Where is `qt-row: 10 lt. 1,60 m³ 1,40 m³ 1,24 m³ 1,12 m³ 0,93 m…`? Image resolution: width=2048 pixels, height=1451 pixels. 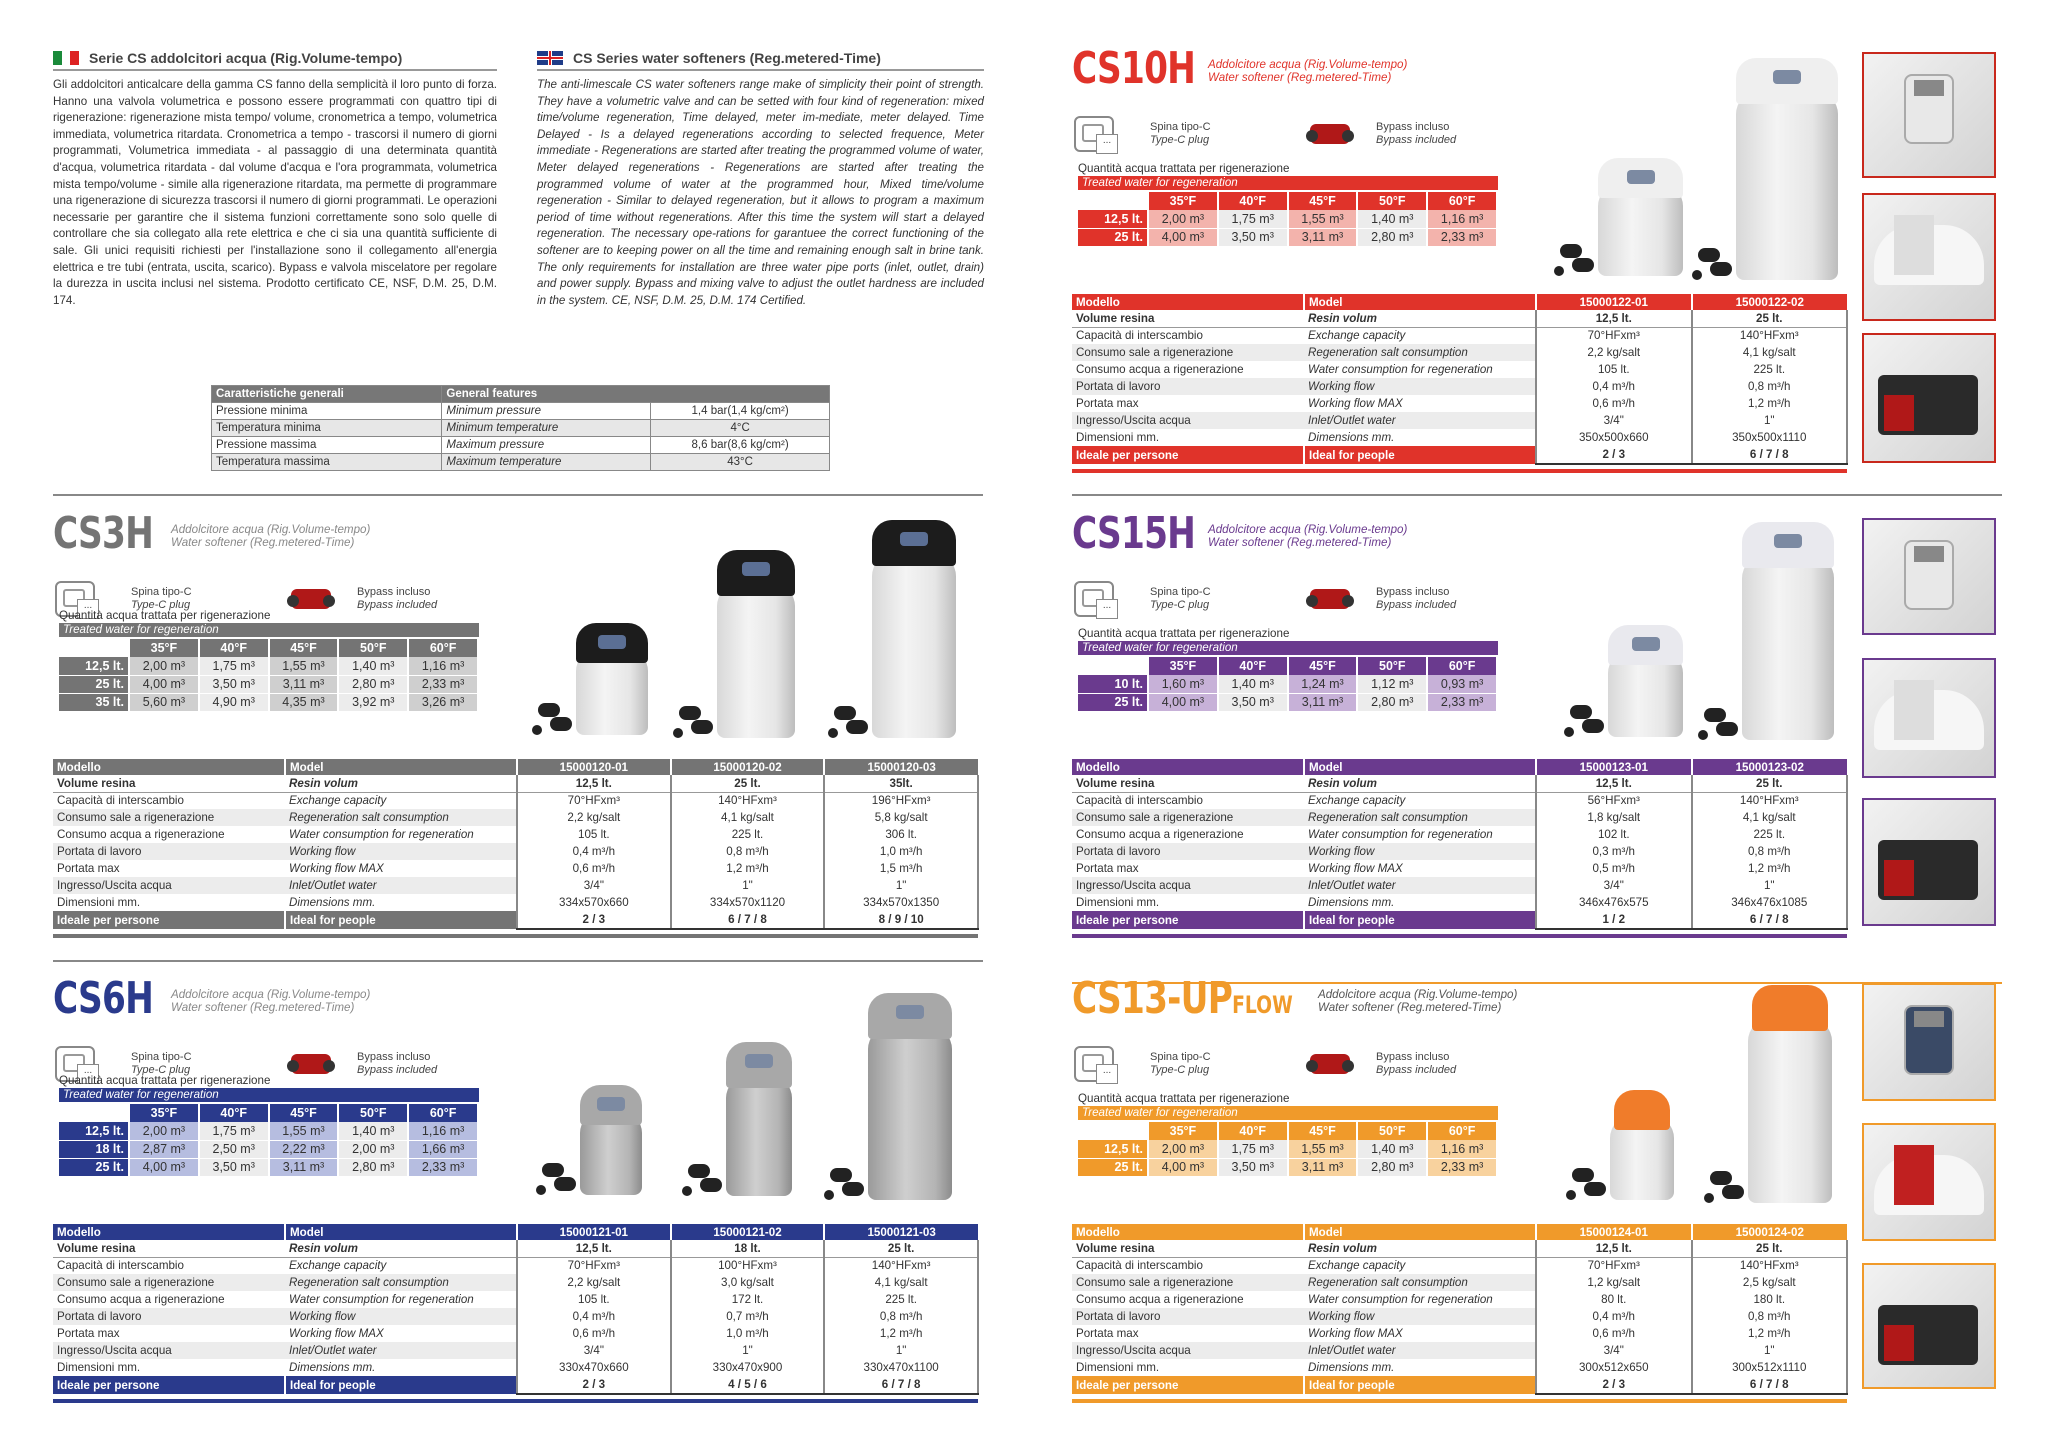 qt-row: 10 lt. 1,60 m³ 1,40 m³ 1,24 m³ 1,12 m³ 0,93 m… is located at coordinates (1288, 684).